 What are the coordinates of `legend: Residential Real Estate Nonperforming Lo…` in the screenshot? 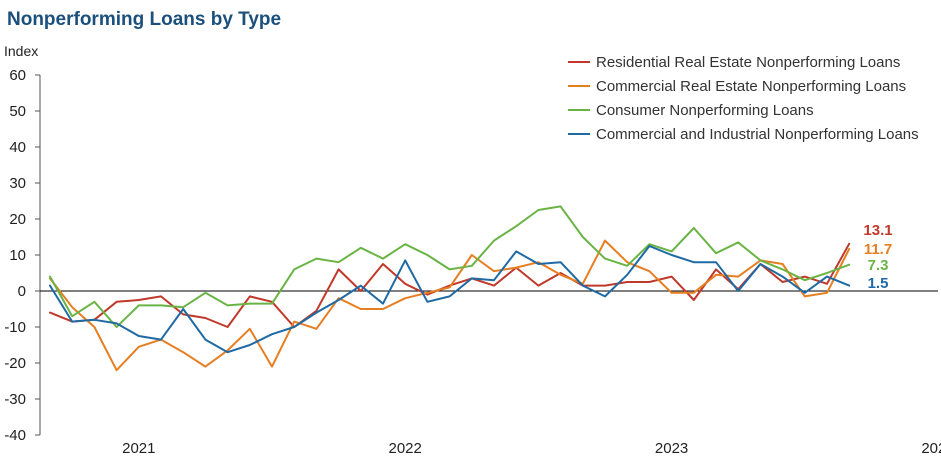 It's located at (743, 98).